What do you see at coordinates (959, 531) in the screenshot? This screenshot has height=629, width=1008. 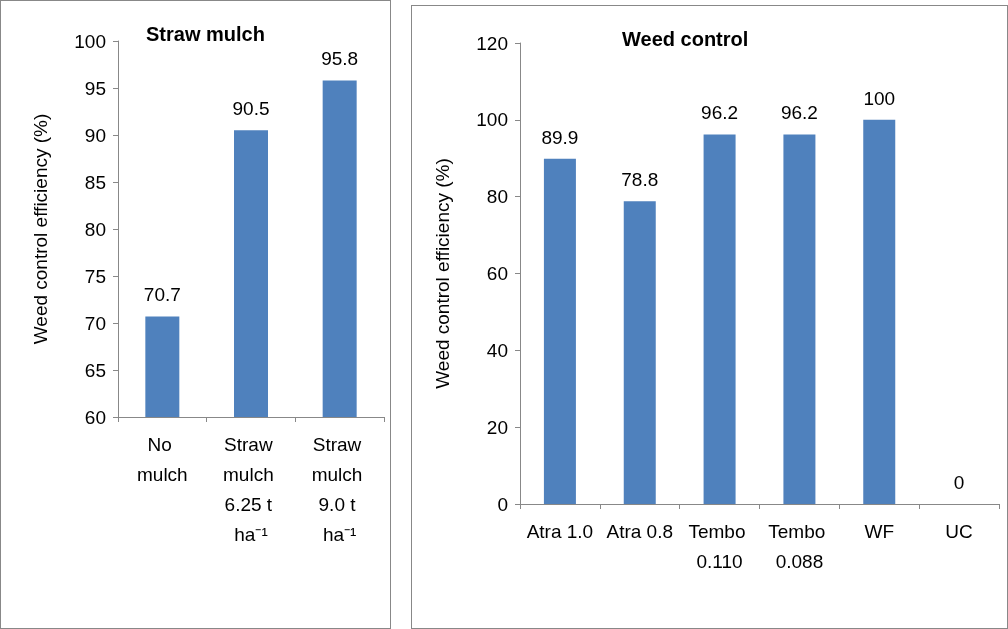 I see `x-tick-label: UC` at bounding box center [959, 531].